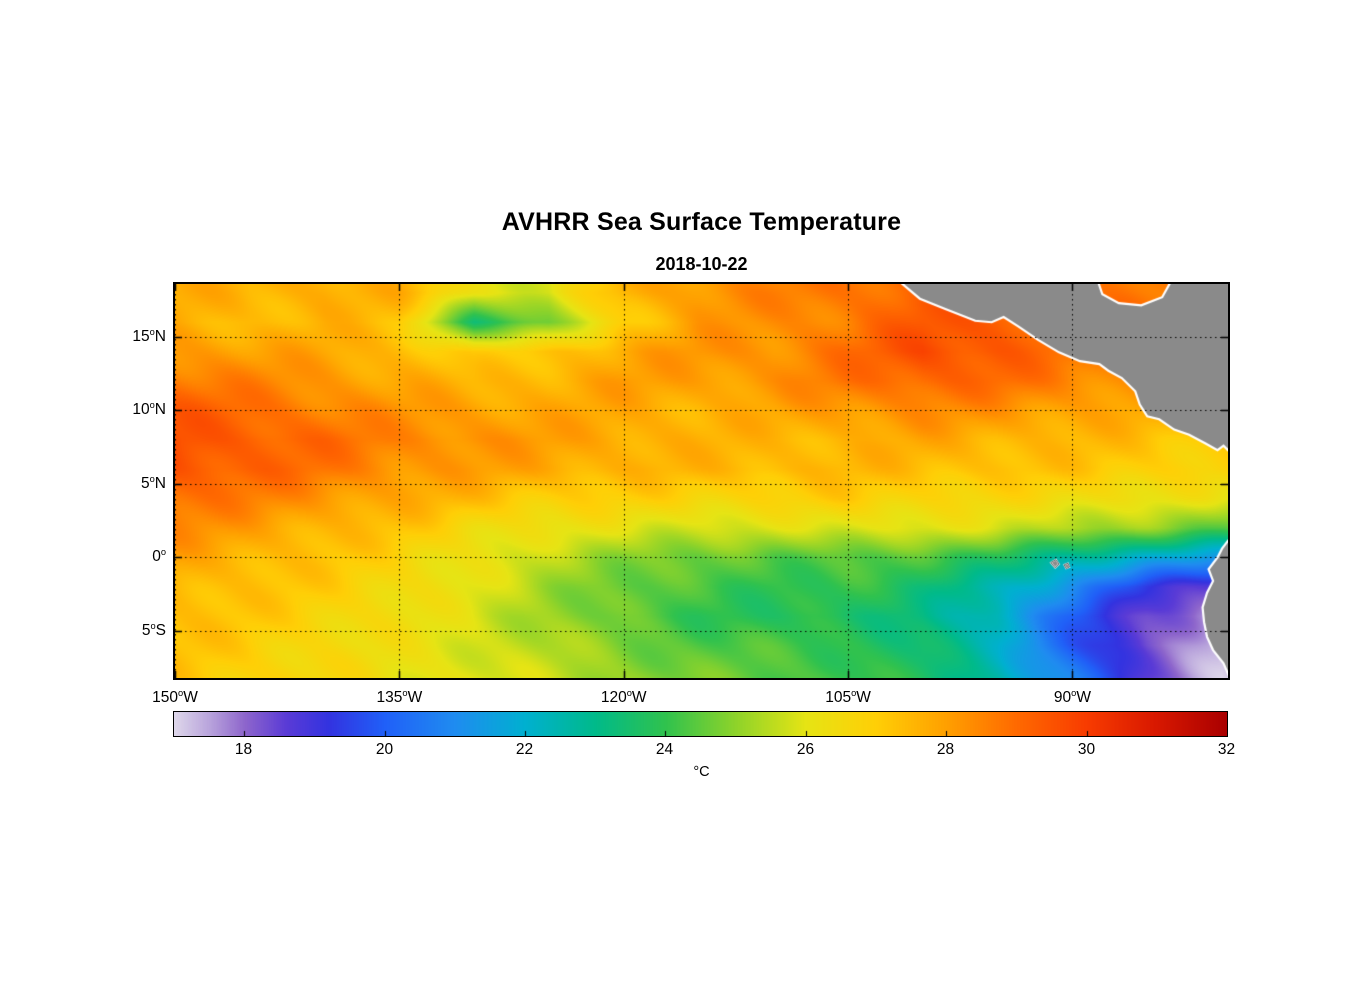 The width and height of the screenshot is (1356, 1000). Describe the element at coordinates (159, 556) in the screenshot. I see `y-axis-tick-label: 0o` at that location.